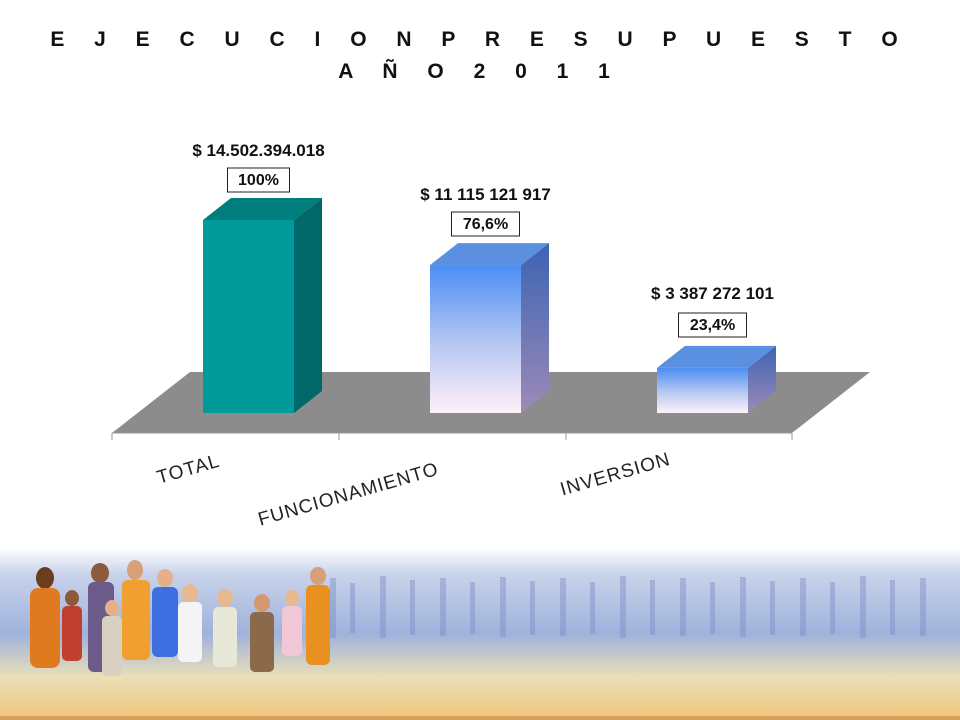  Describe the element at coordinates (348, 495) in the screenshot. I see `x-tick-label: FUNCIONAMIENTO` at that location.